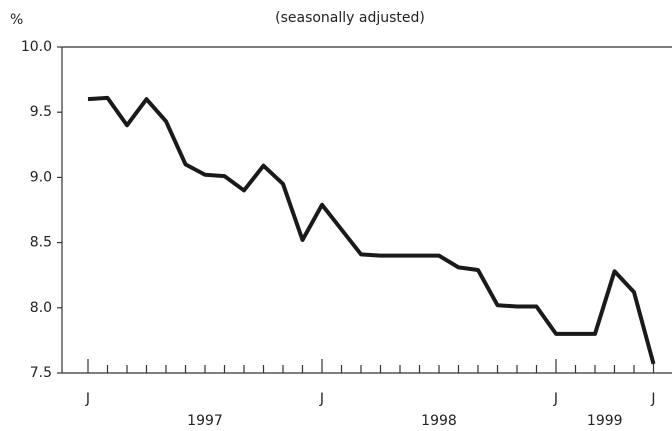 The width and height of the screenshot is (672, 431). I want to click on y-tick-label: 9.0, so click(41, 177).